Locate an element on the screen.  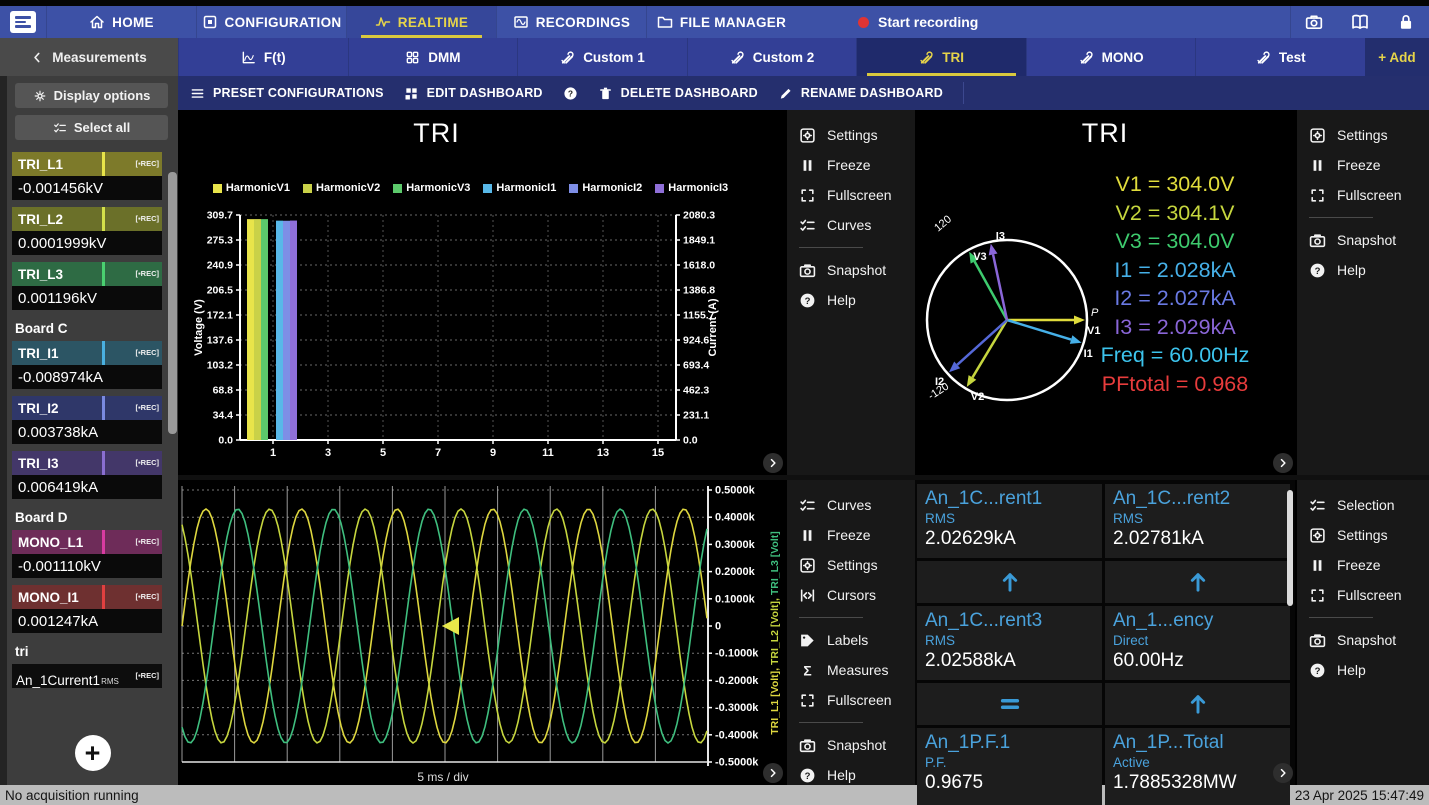
waveform-expander-button is located at coordinates (773, 773).